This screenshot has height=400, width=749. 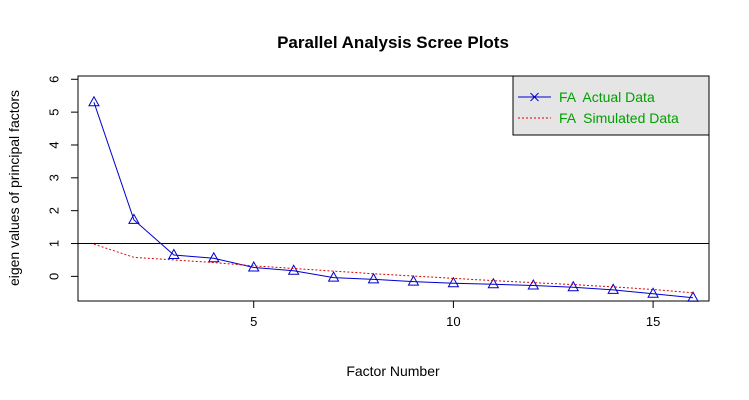 I want to click on x-axis-label: Factor Number, so click(x=393, y=371).